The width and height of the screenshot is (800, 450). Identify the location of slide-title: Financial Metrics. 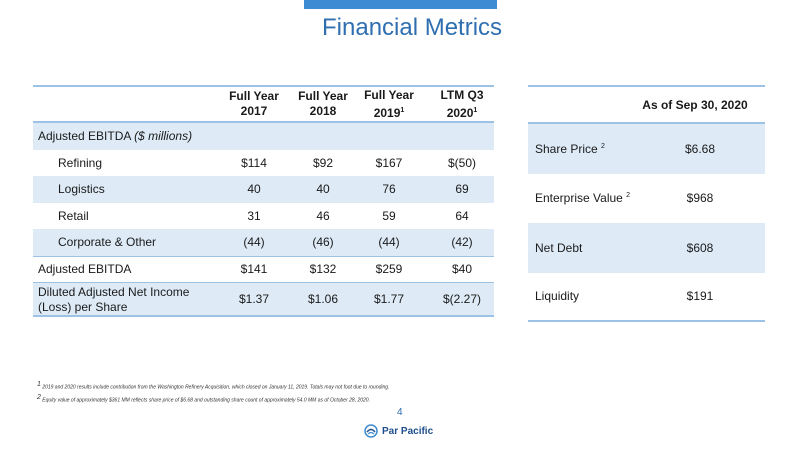
(412, 27).